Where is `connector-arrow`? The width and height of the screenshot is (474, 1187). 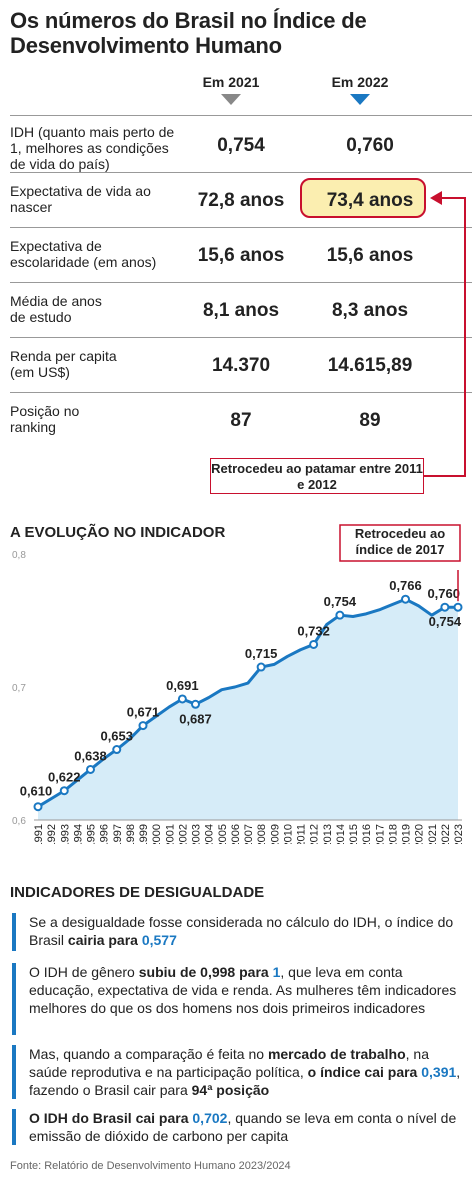 connector-arrow is located at coordinates (445, 334).